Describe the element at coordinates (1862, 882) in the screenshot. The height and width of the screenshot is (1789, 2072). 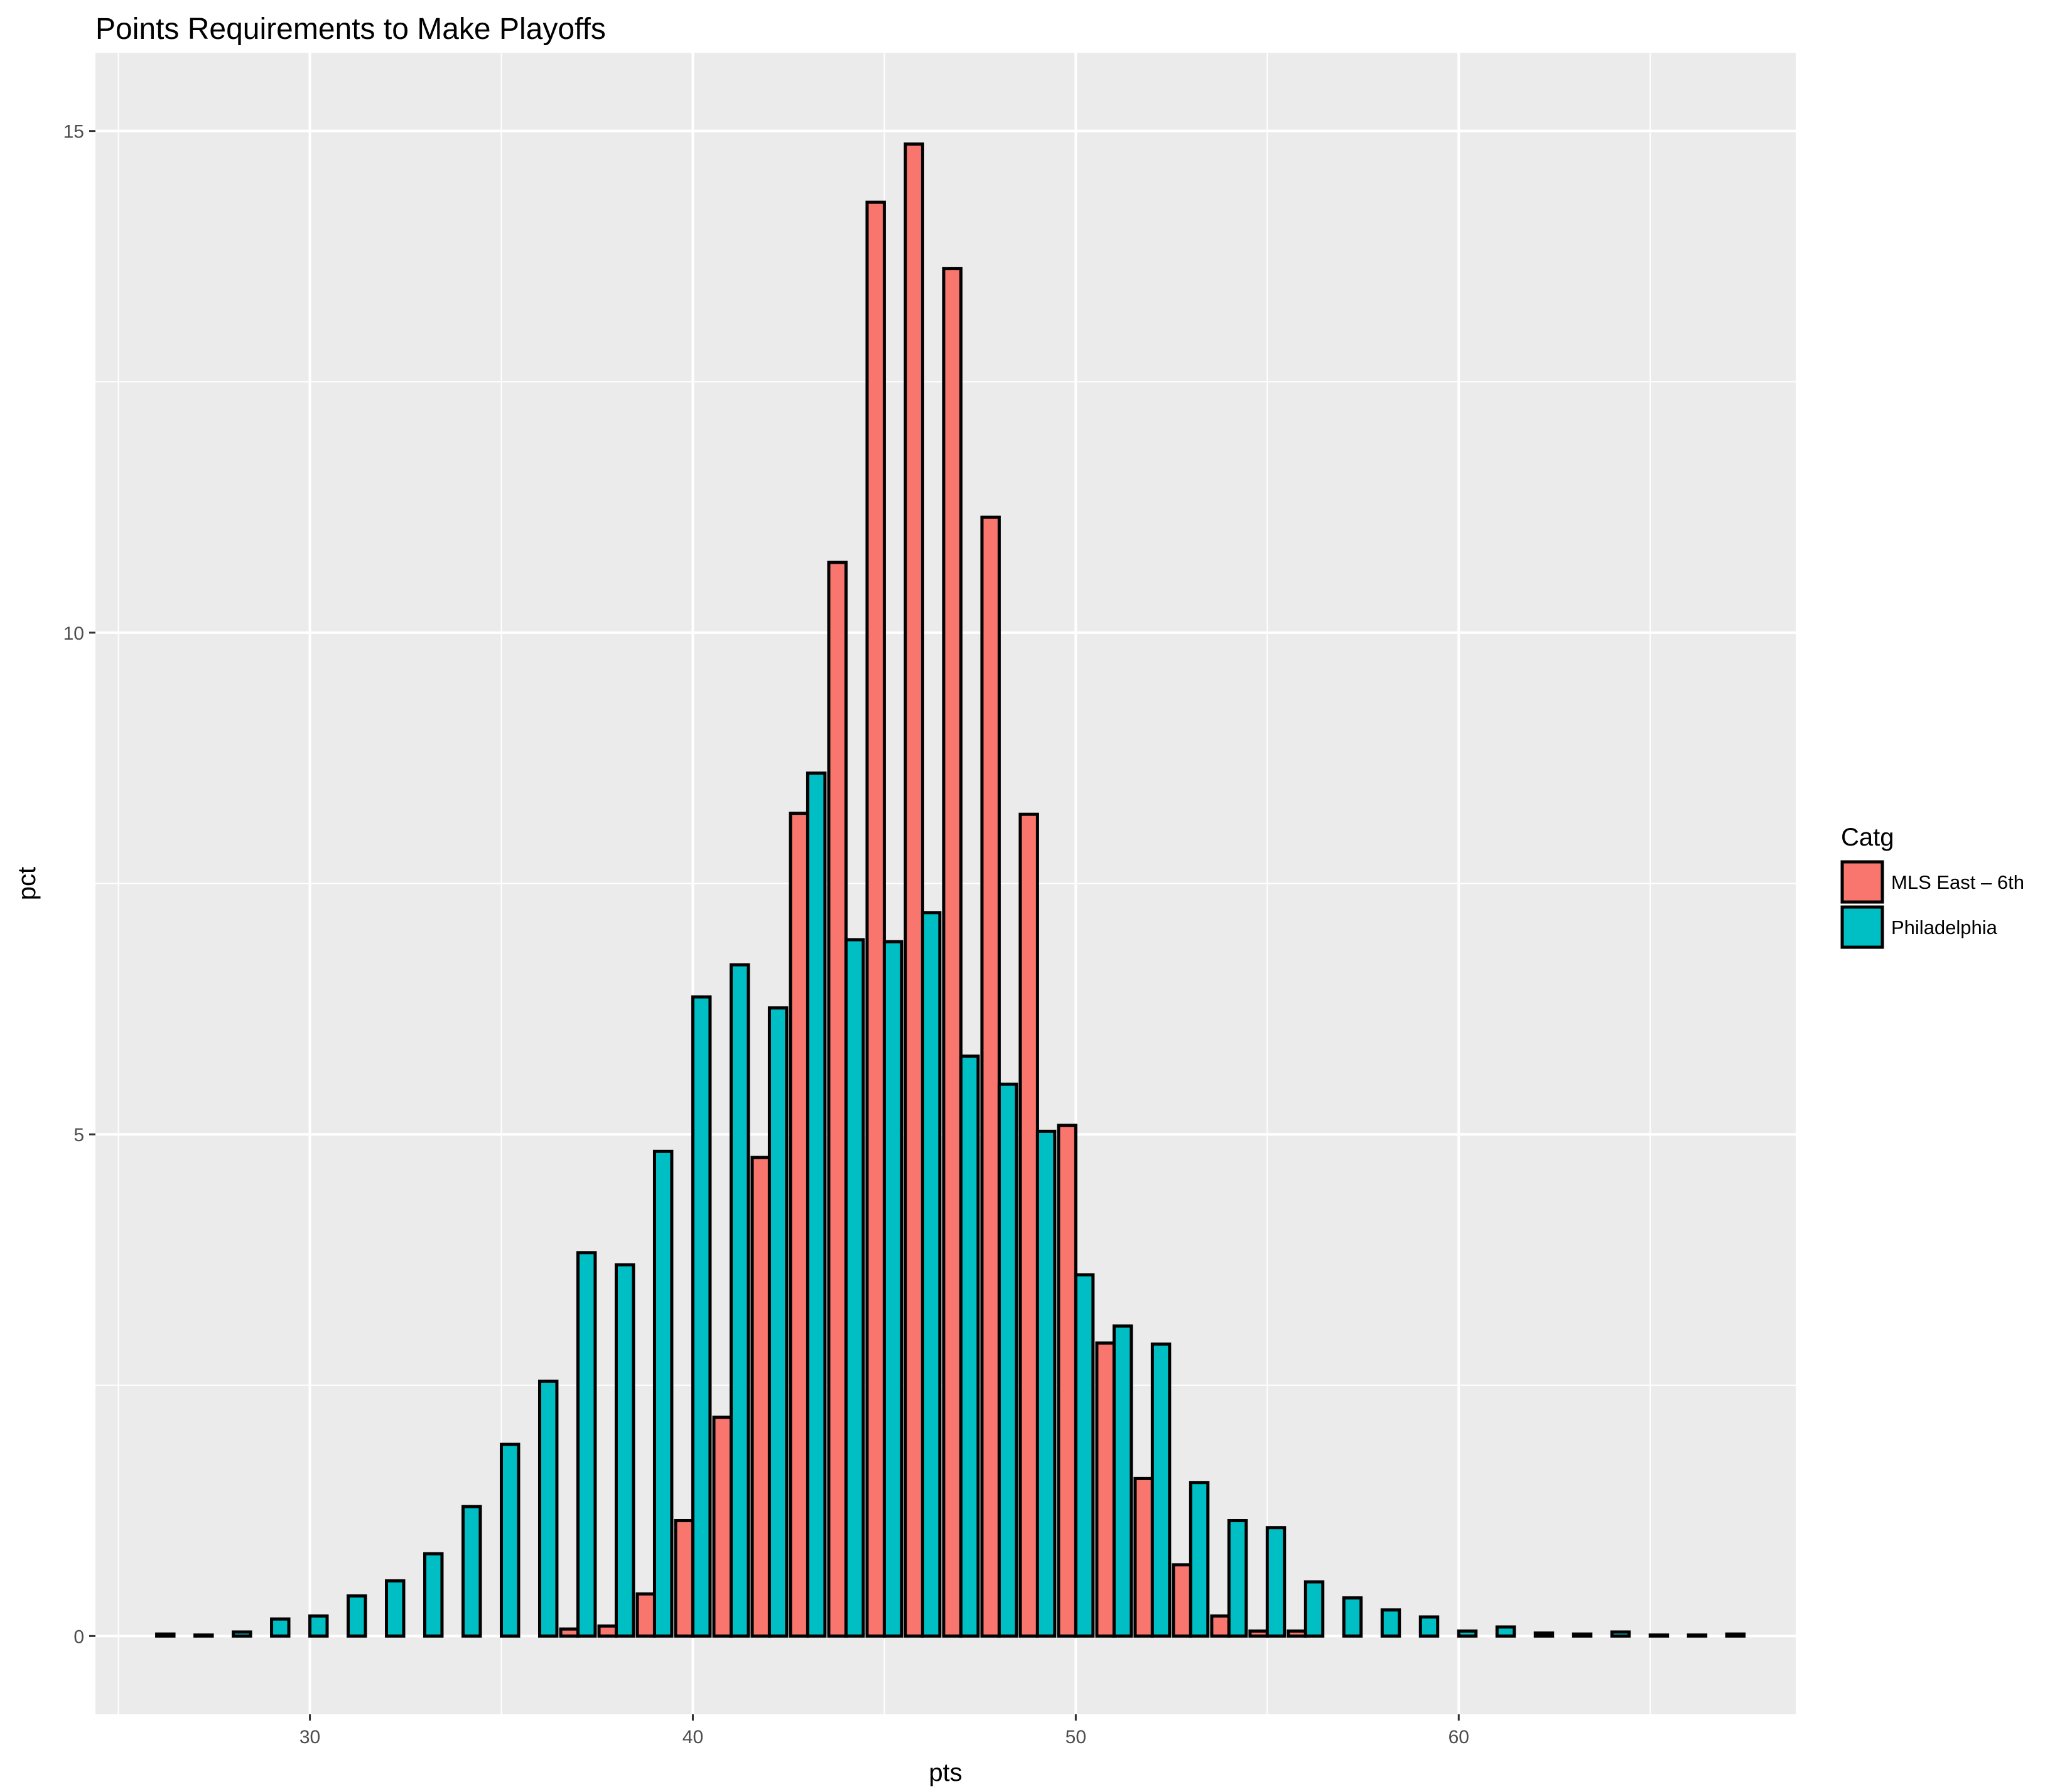
I see `legend-key-mls-east-6th` at that location.